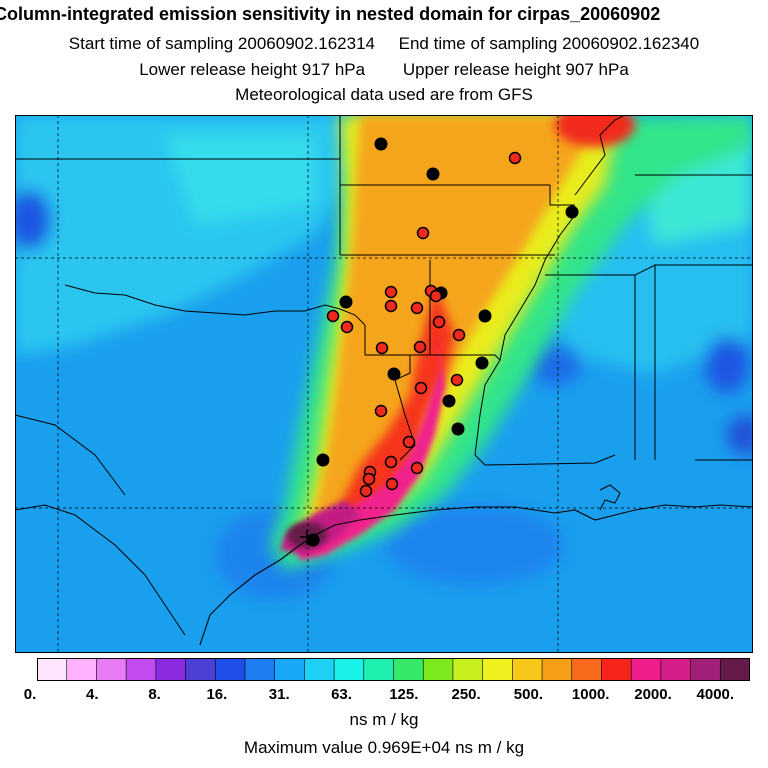 This screenshot has height=768, width=768. I want to click on plume-red-top, so click(595, 131).